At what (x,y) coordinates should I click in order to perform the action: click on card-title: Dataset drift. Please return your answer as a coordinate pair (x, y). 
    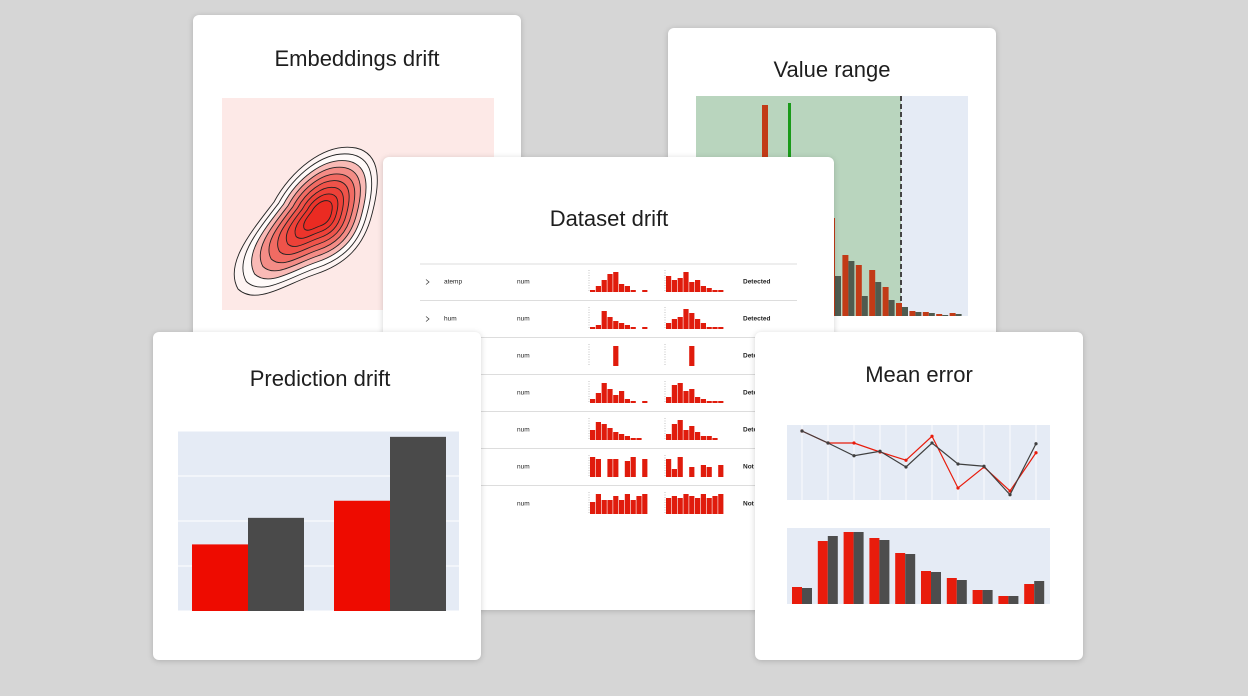
    Looking at the image, I should click on (609, 218).